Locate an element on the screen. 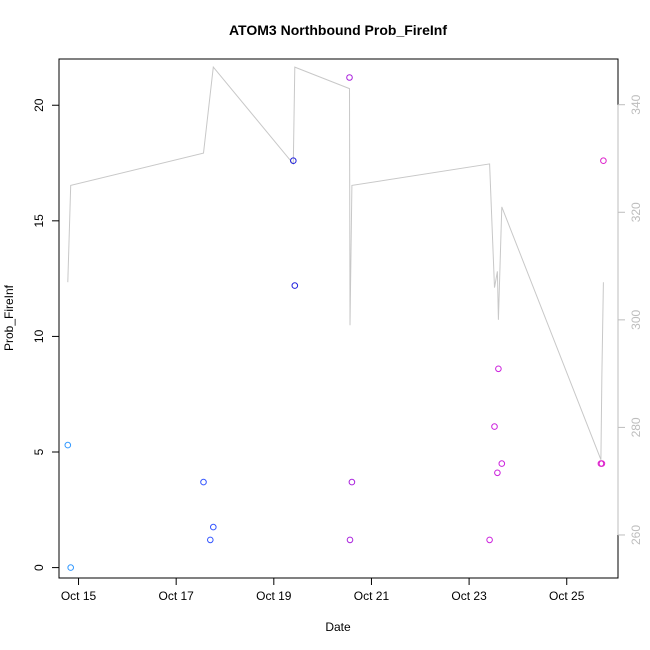 The image size is (650, 650). y-axis-right: 260 280 300 320 340 is located at coordinates (630, 319).